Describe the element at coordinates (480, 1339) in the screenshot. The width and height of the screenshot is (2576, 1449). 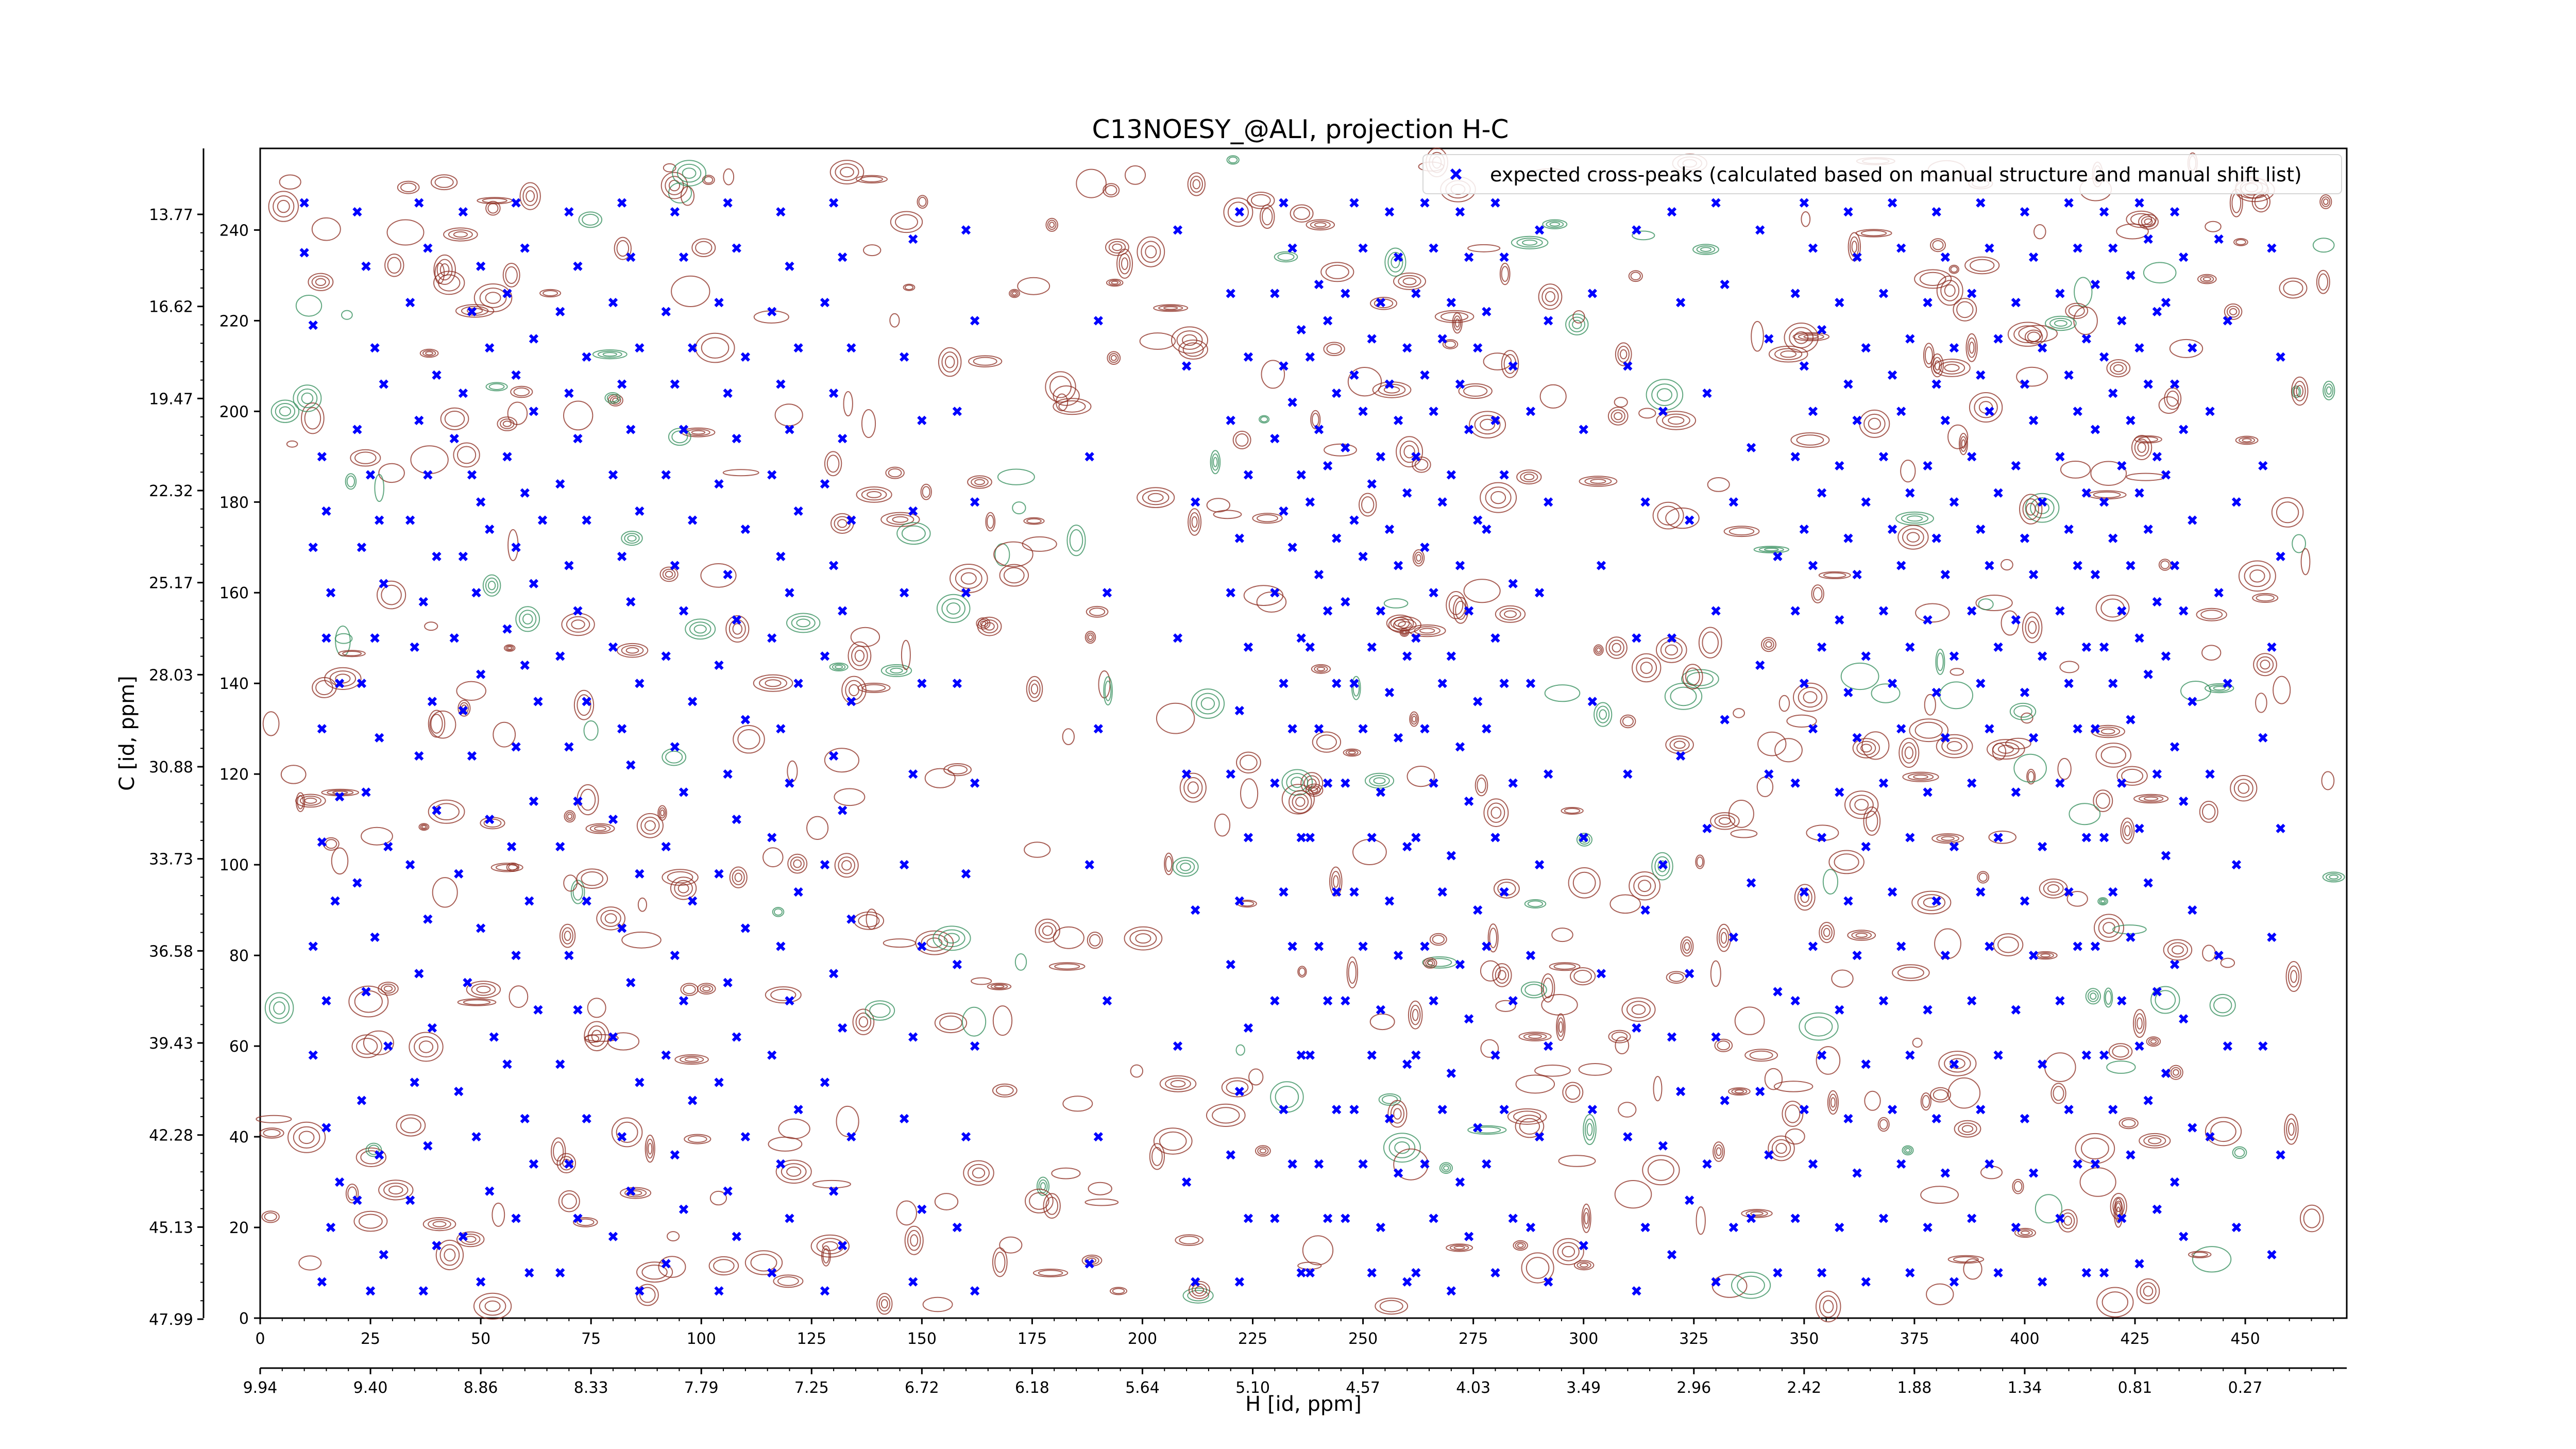
I see `x-tick-label: 50` at that location.